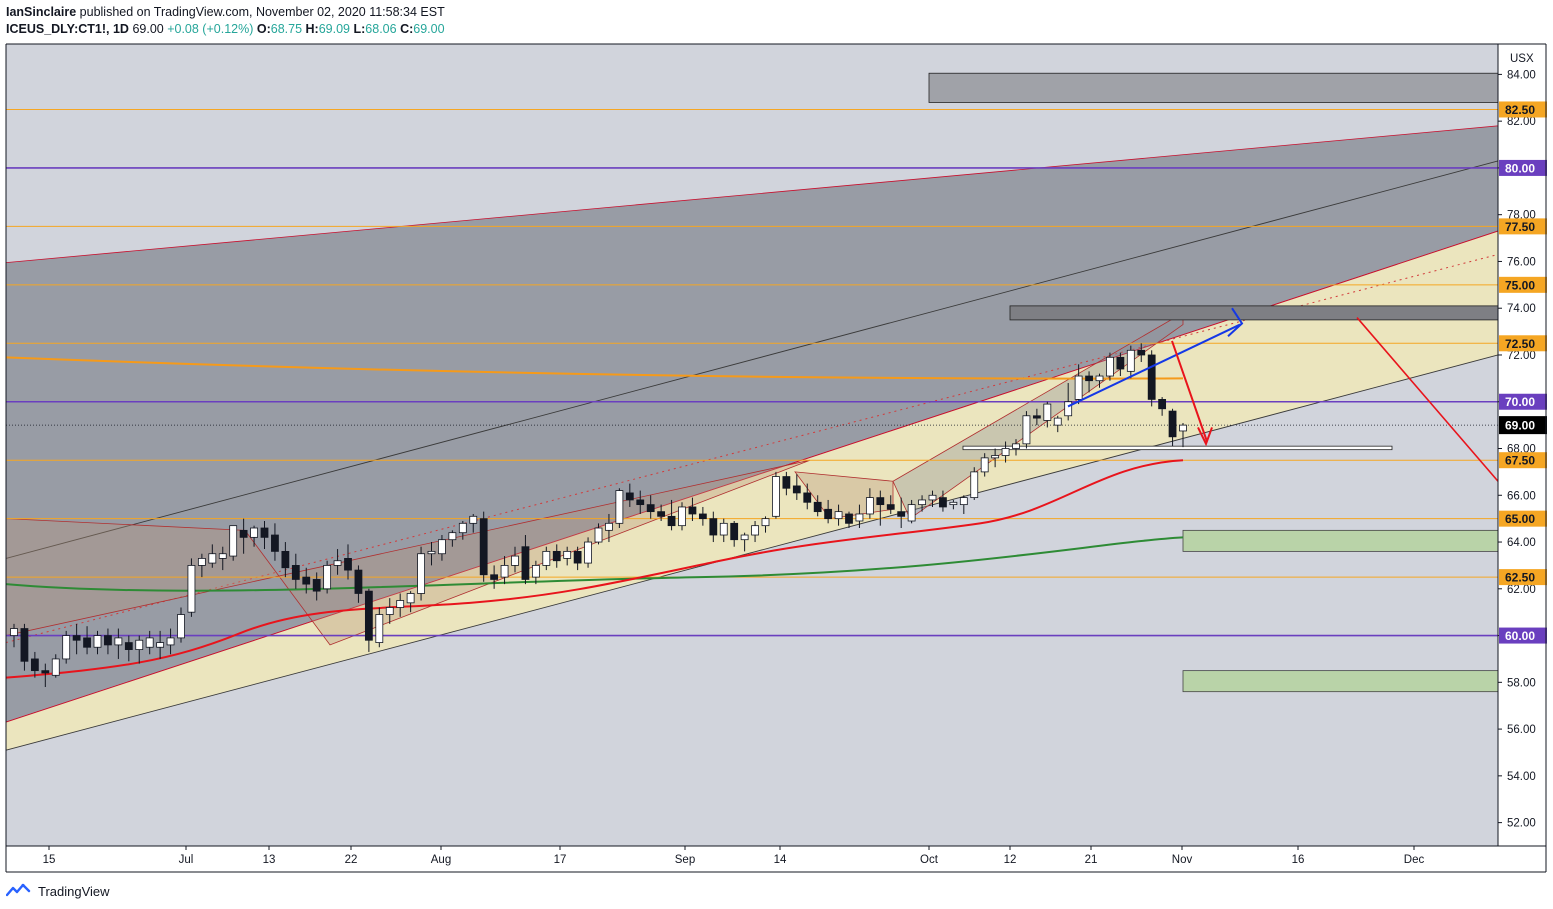  What do you see at coordinates (1520, 168) in the screenshot?
I see `level-badge-label: 80.00` at bounding box center [1520, 168].